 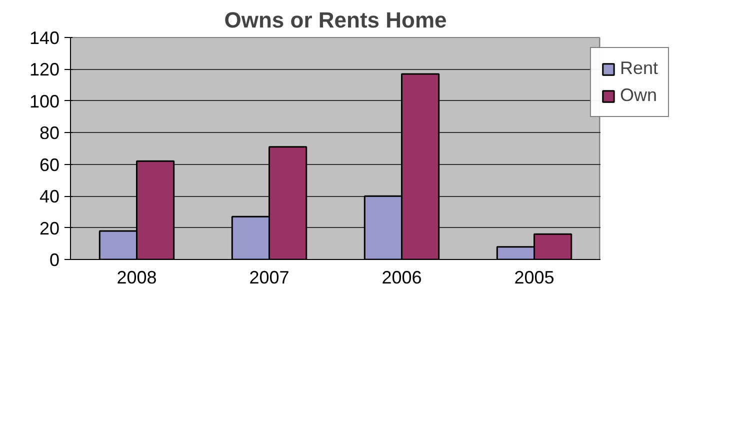 I want to click on x-tick-label: 2005, so click(x=534, y=278).